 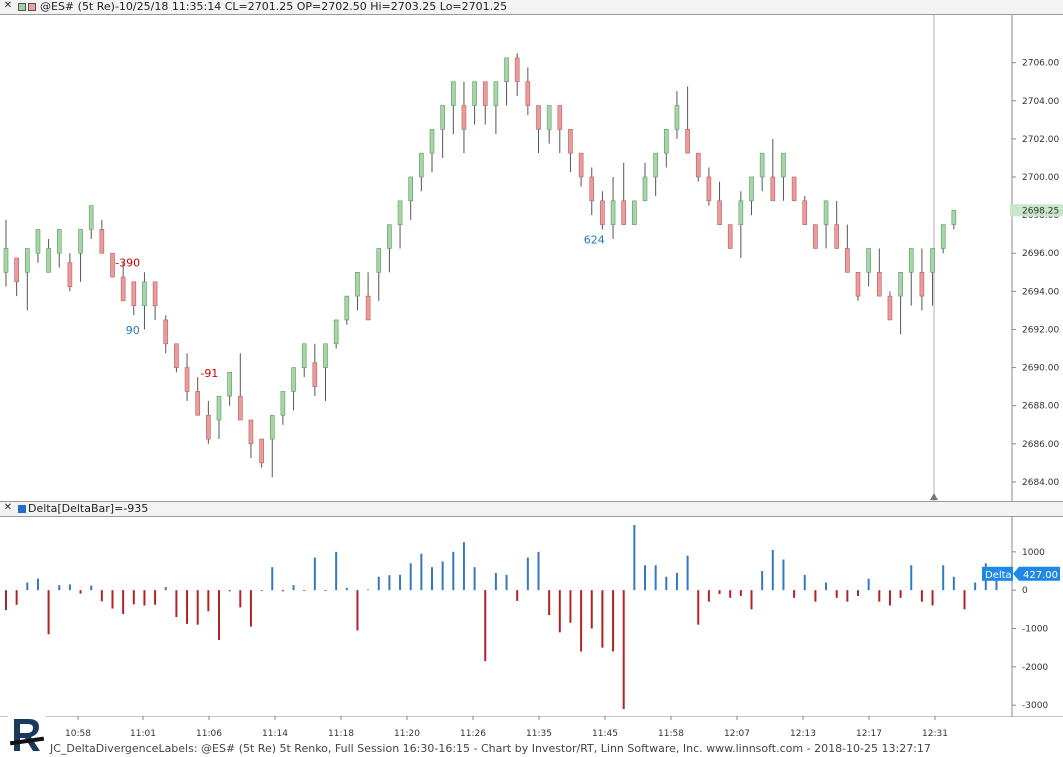 I want to click on price-tick-label: 2702.00, so click(x=1040, y=140).